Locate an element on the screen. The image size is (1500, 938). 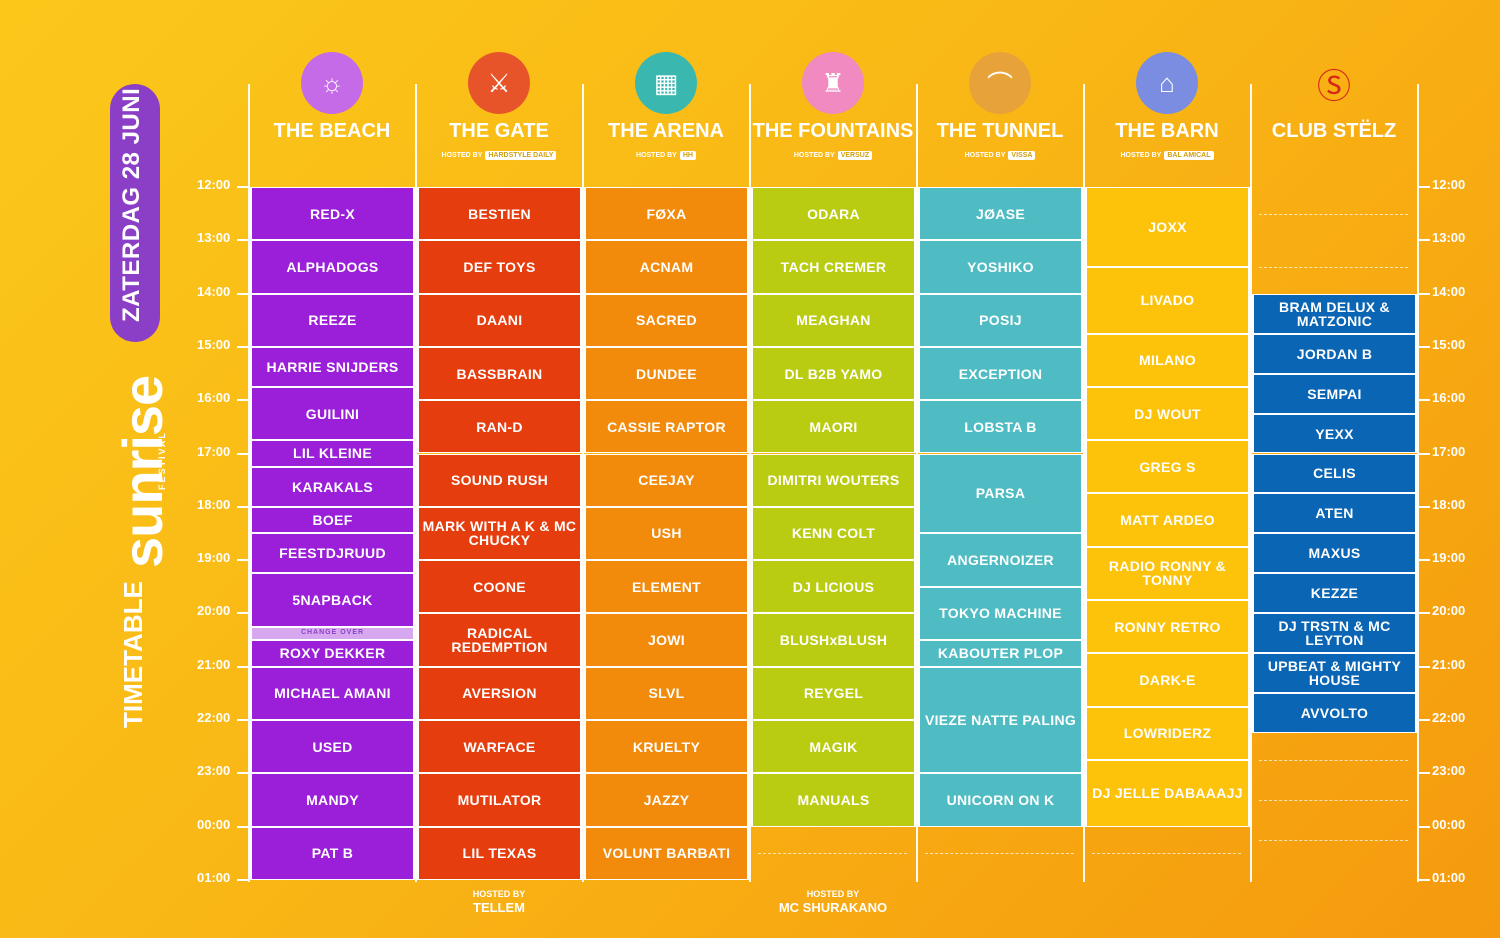
set-slot: MAORI is located at coordinates (833, 427).